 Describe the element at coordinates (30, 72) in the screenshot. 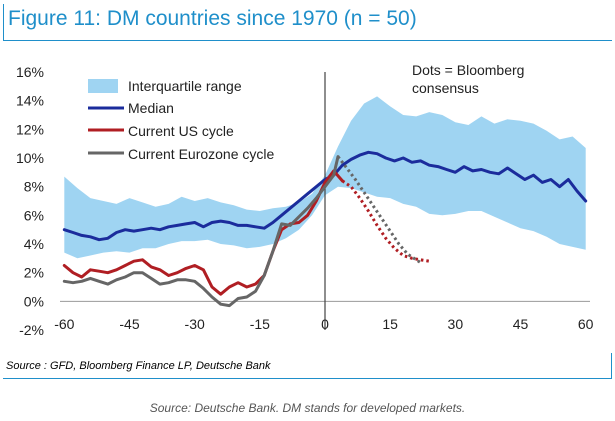

I see `y-tick-label: 16%` at that location.